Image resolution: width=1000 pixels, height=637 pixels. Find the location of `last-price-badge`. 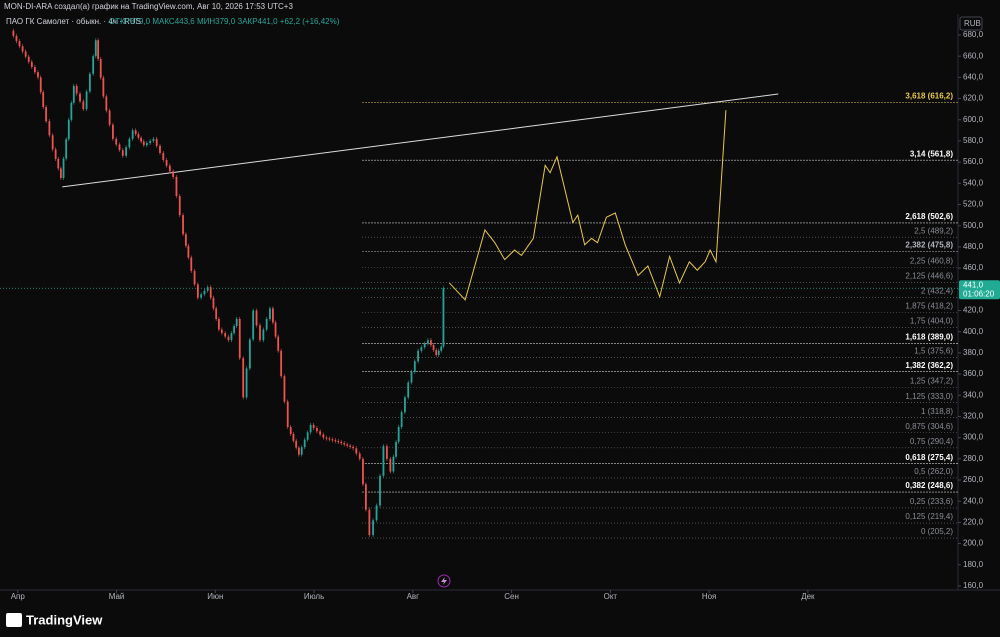

last-price-badge is located at coordinates (979, 290).